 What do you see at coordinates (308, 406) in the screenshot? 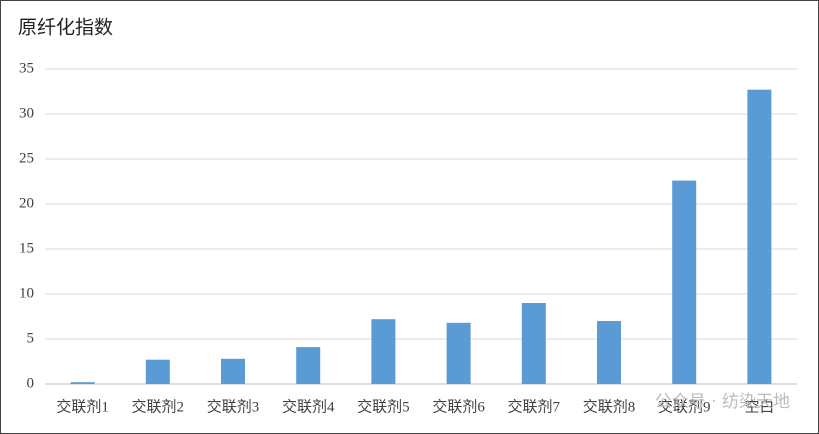
I see `x-tick-label: 交联剂4` at bounding box center [308, 406].